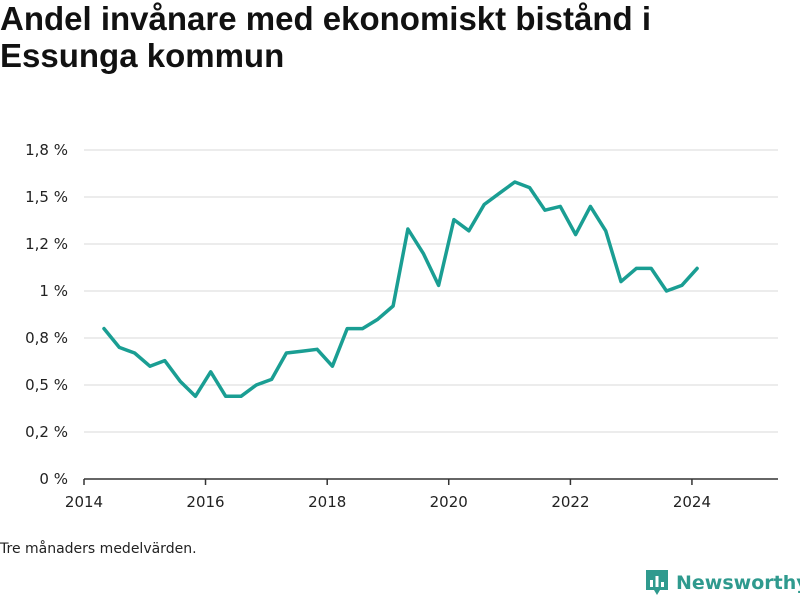  What do you see at coordinates (46, 150) in the screenshot?
I see `y-tick-label: 1,8 %` at bounding box center [46, 150].